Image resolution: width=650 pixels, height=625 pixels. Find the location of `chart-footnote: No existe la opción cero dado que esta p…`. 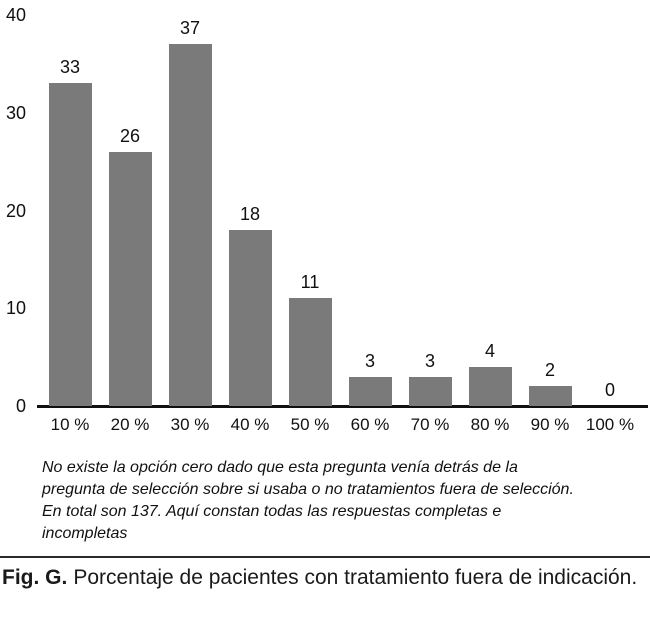

chart-footnote: No existe la opción cero dado que esta p… is located at coordinates (342, 501).